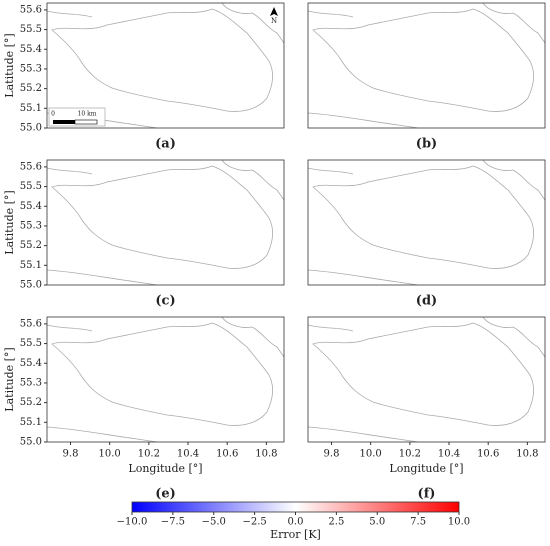 This screenshot has height=546, width=550. What do you see at coordinates (427, 494) in the screenshot?
I see `panel-label: (f)` at bounding box center [427, 494].